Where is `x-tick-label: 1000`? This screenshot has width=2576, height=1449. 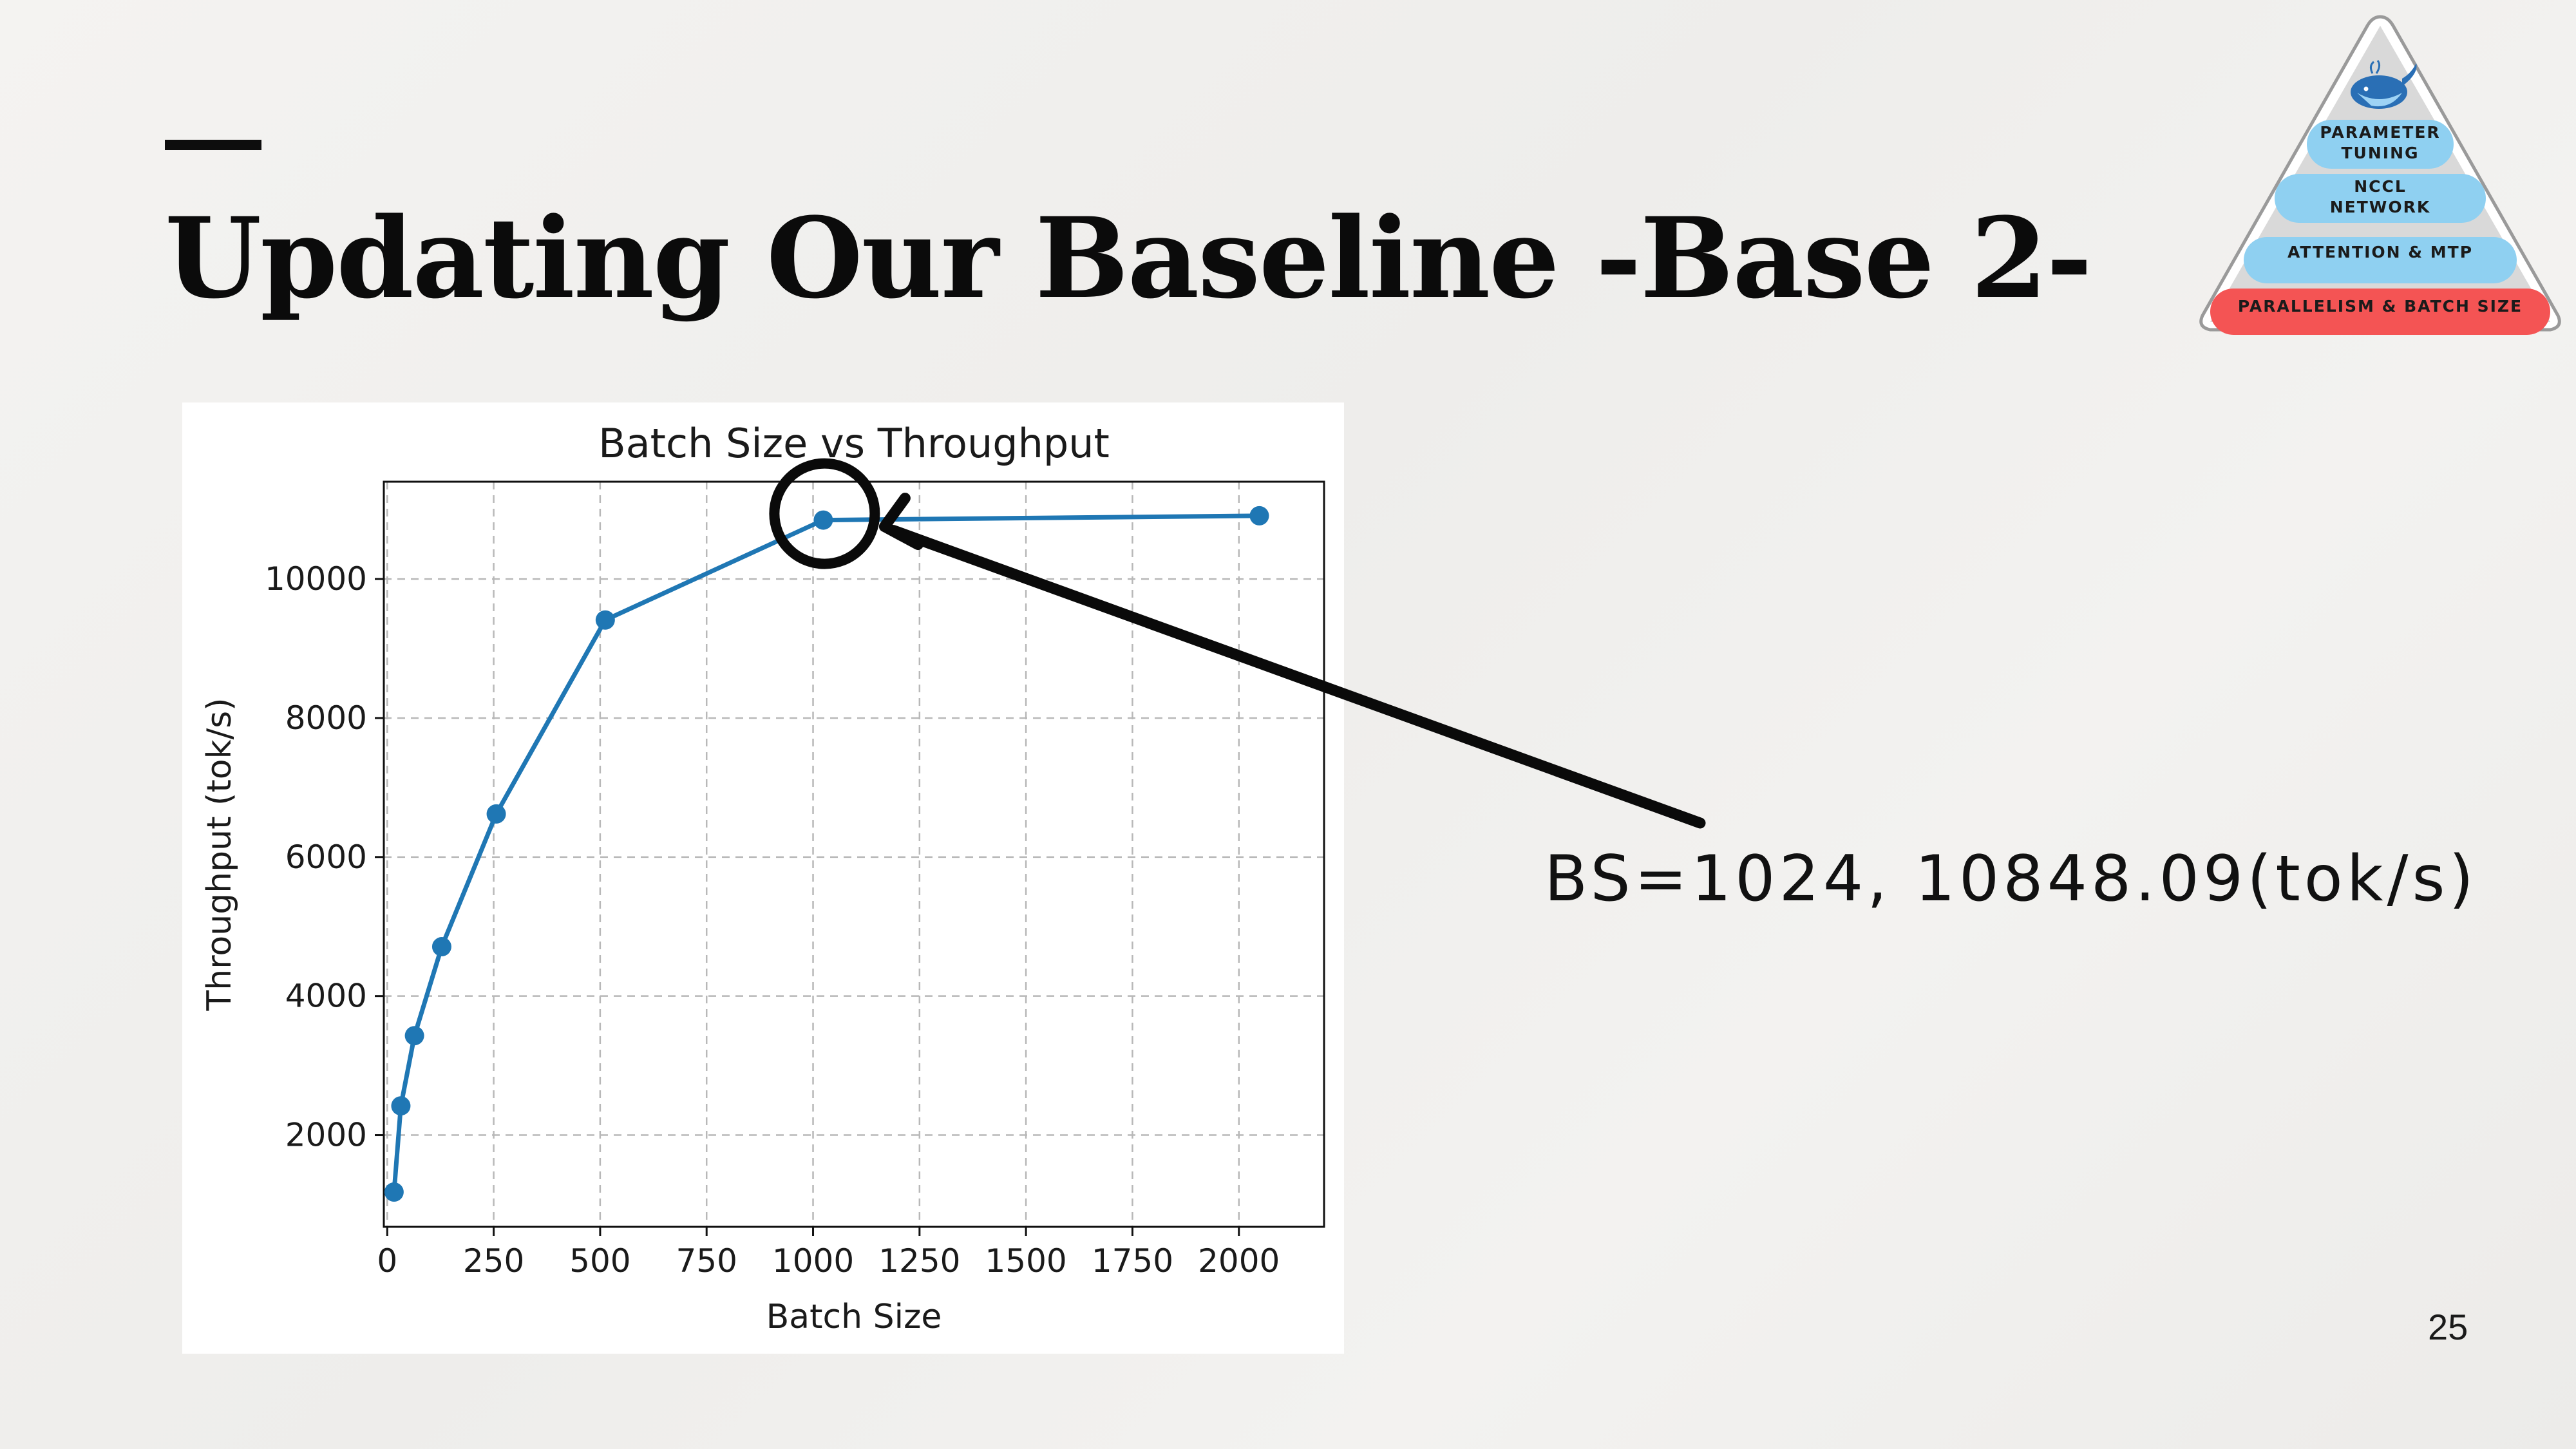 x-tick-label: 1000 is located at coordinates (813, 1261).